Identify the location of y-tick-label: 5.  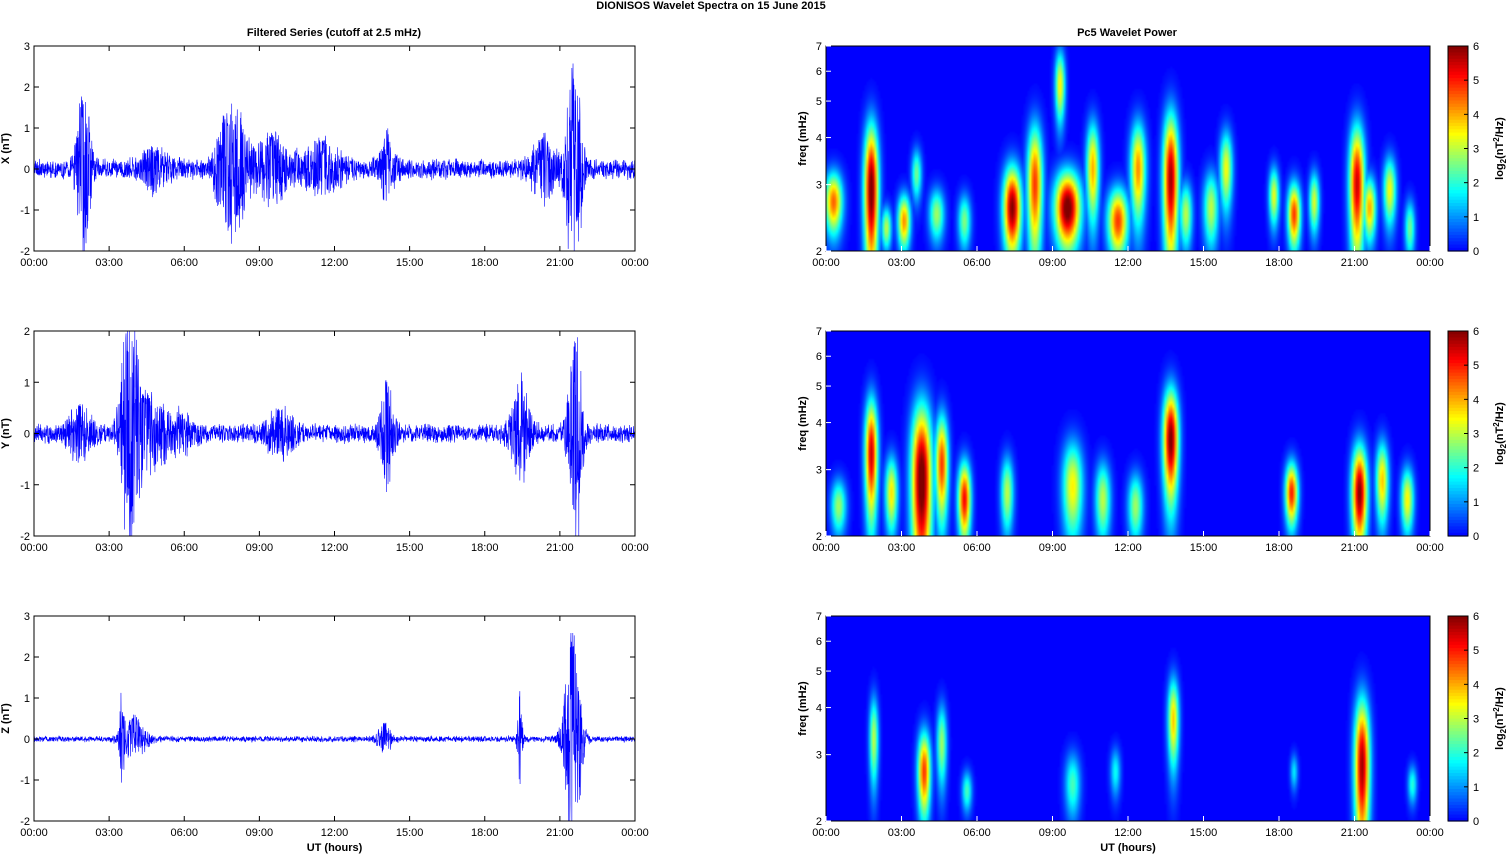
(819, 387).